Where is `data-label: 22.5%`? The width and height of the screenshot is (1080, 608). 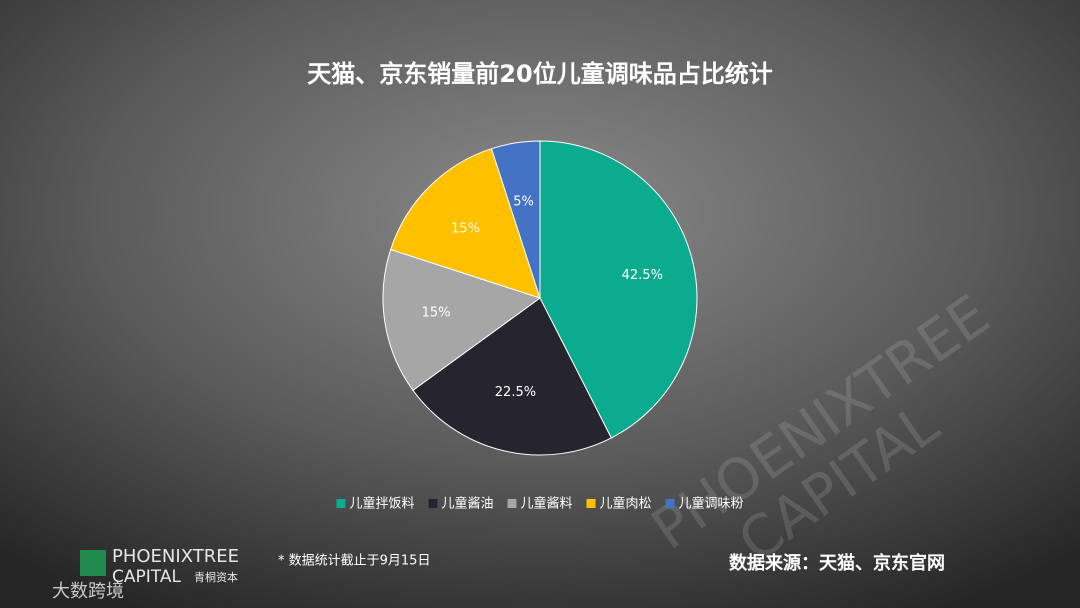
data-label: 22.5% is located at coordinates (515, 392).